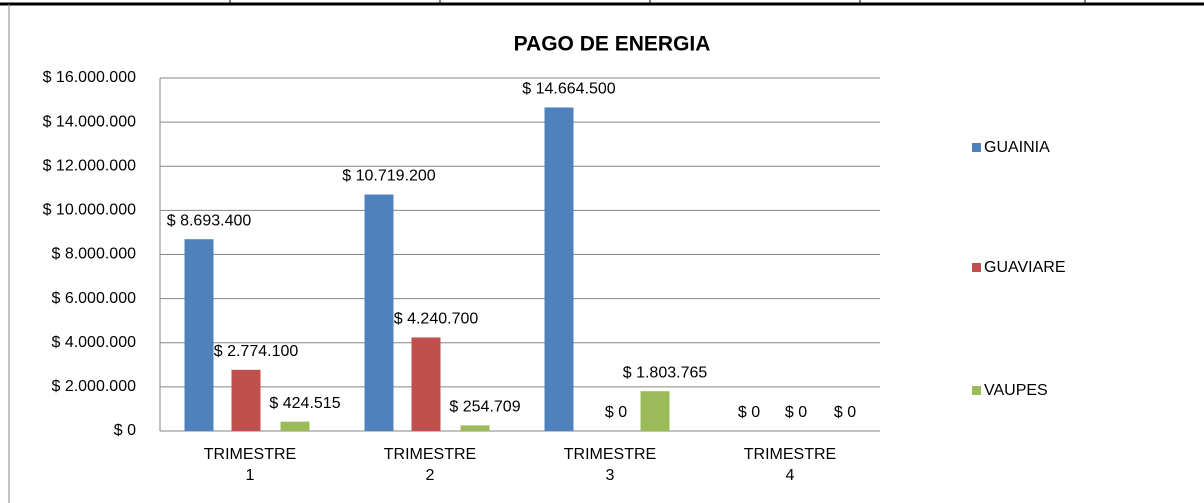 This screenshot has height=503, width=1204. What do you see at coordinates (665, 372) in the screenshot?
I see `data-label: $ 1.803.765` at bounding box center [665, 372].